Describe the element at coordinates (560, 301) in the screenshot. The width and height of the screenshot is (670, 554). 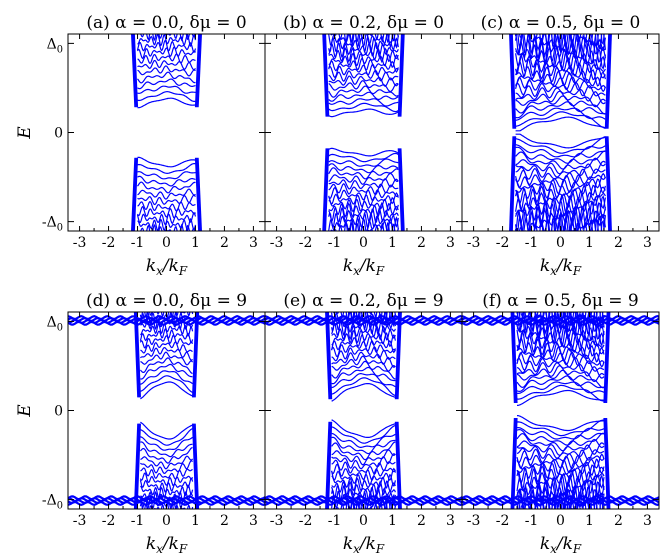
I see `panel-title: (f) α = 0.5, δμ = 9` at that location.